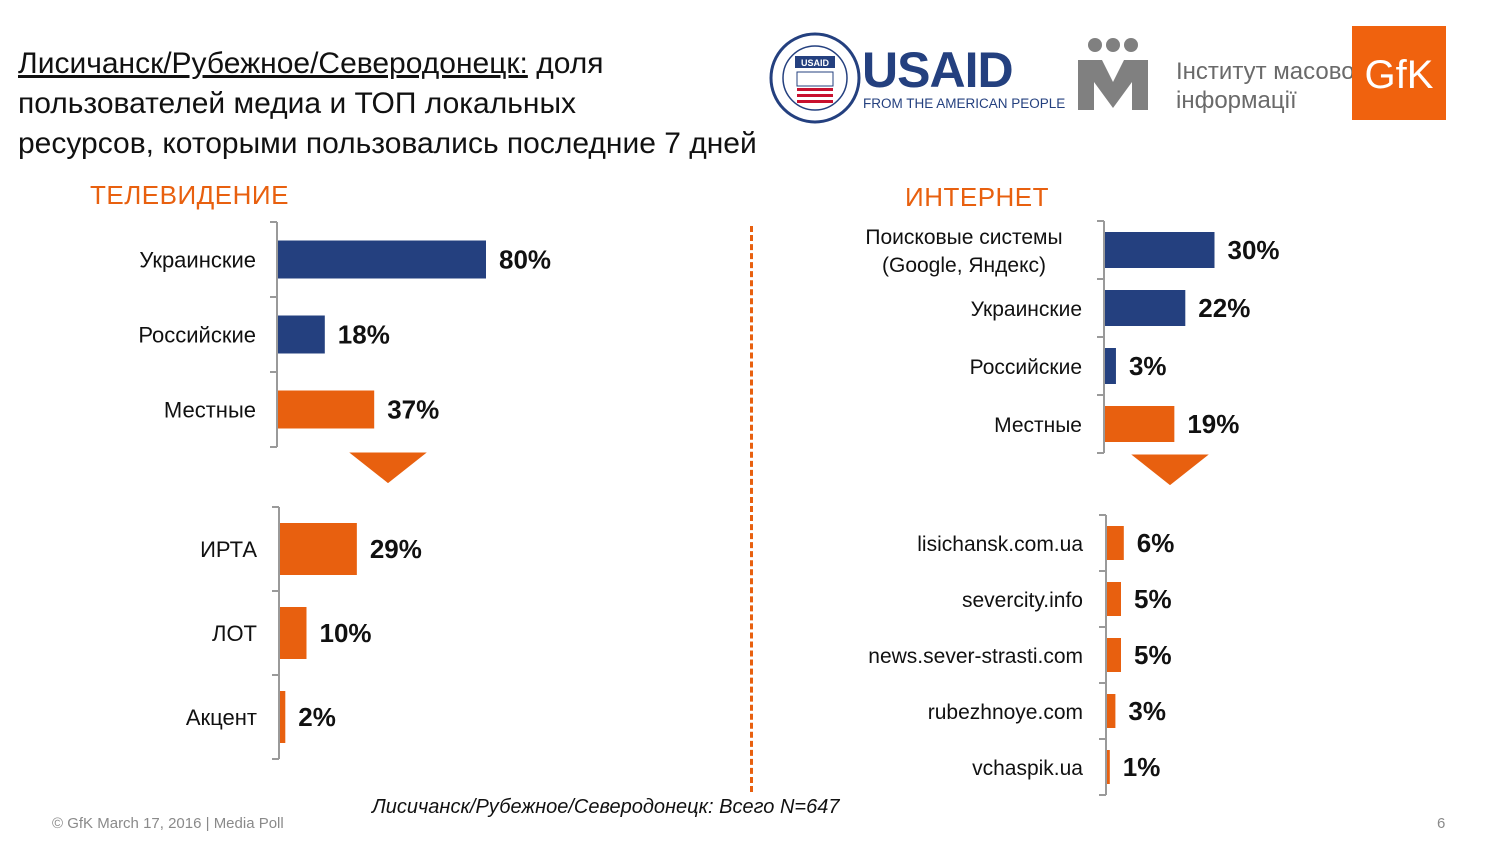 The height and width of the screenshot is (844, 1500). What do you see at coordinates (937, 70) in the screenshot?
I see `usaid-wordmark: USAID` at bounding box center [937, 70].